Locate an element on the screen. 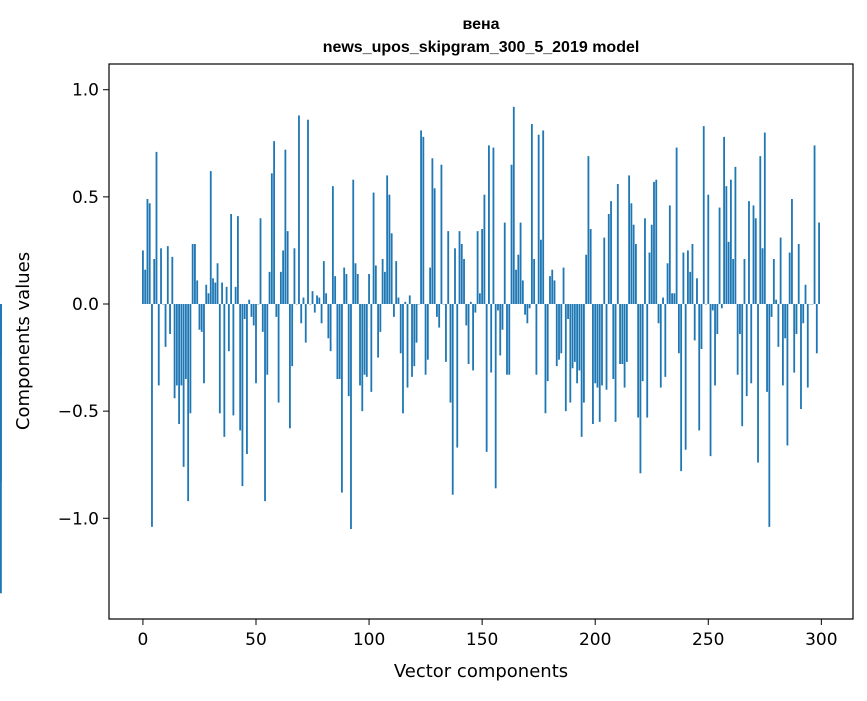 The height and width of the screenshot is (701, 867). x-tick-label: 300 is located at coordinates (821, 640).